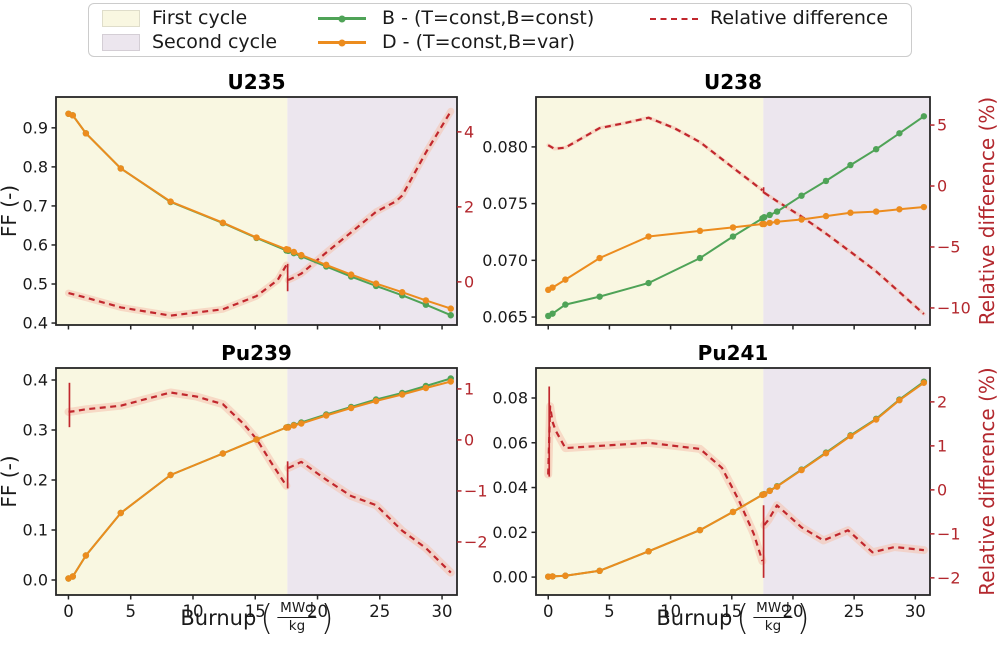 Image resolution: width=1000 pixels, height=648 pixels. Describe the element at coordinates (10, 481) in the screenshot. I see `y-axis-label-ff: FF (-)` at that location.